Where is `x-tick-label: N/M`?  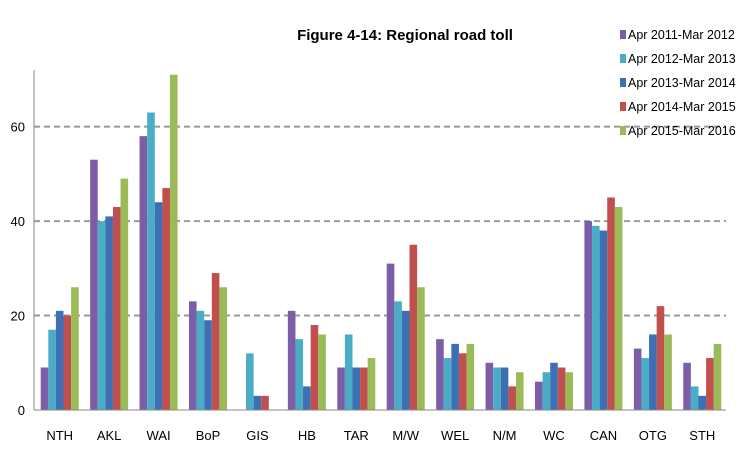 x-tick-label: N/M is located at coordinates (505, 435).